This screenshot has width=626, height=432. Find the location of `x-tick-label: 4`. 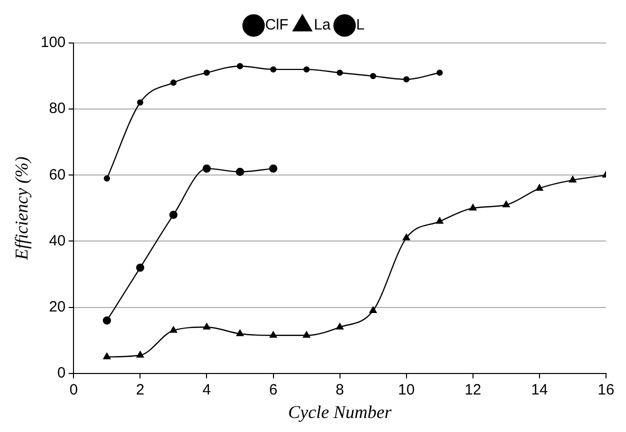

x-tick-label: 4 is located at coordinates (206, 390).